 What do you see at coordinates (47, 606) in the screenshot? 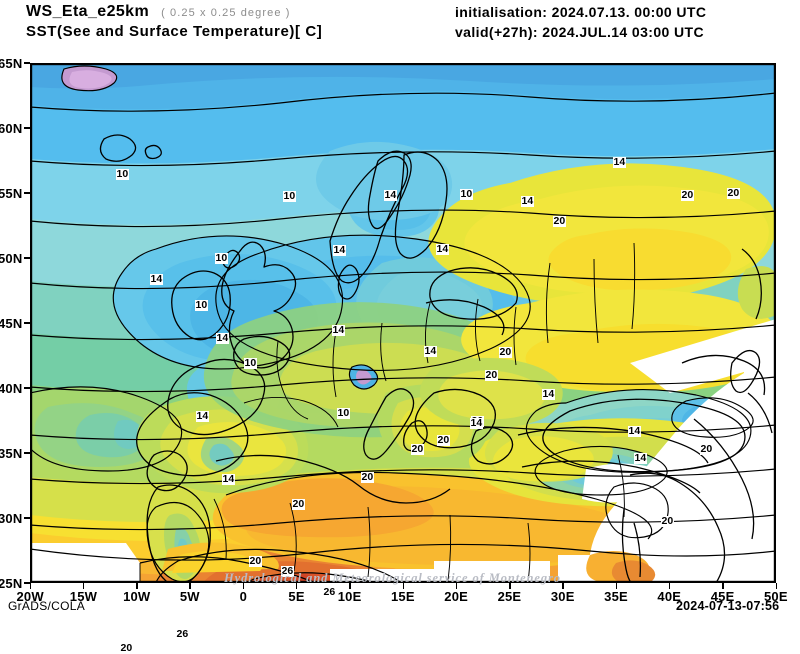
I see `grads-credit: GrADS/COLA` at bounding box center [47, 606].